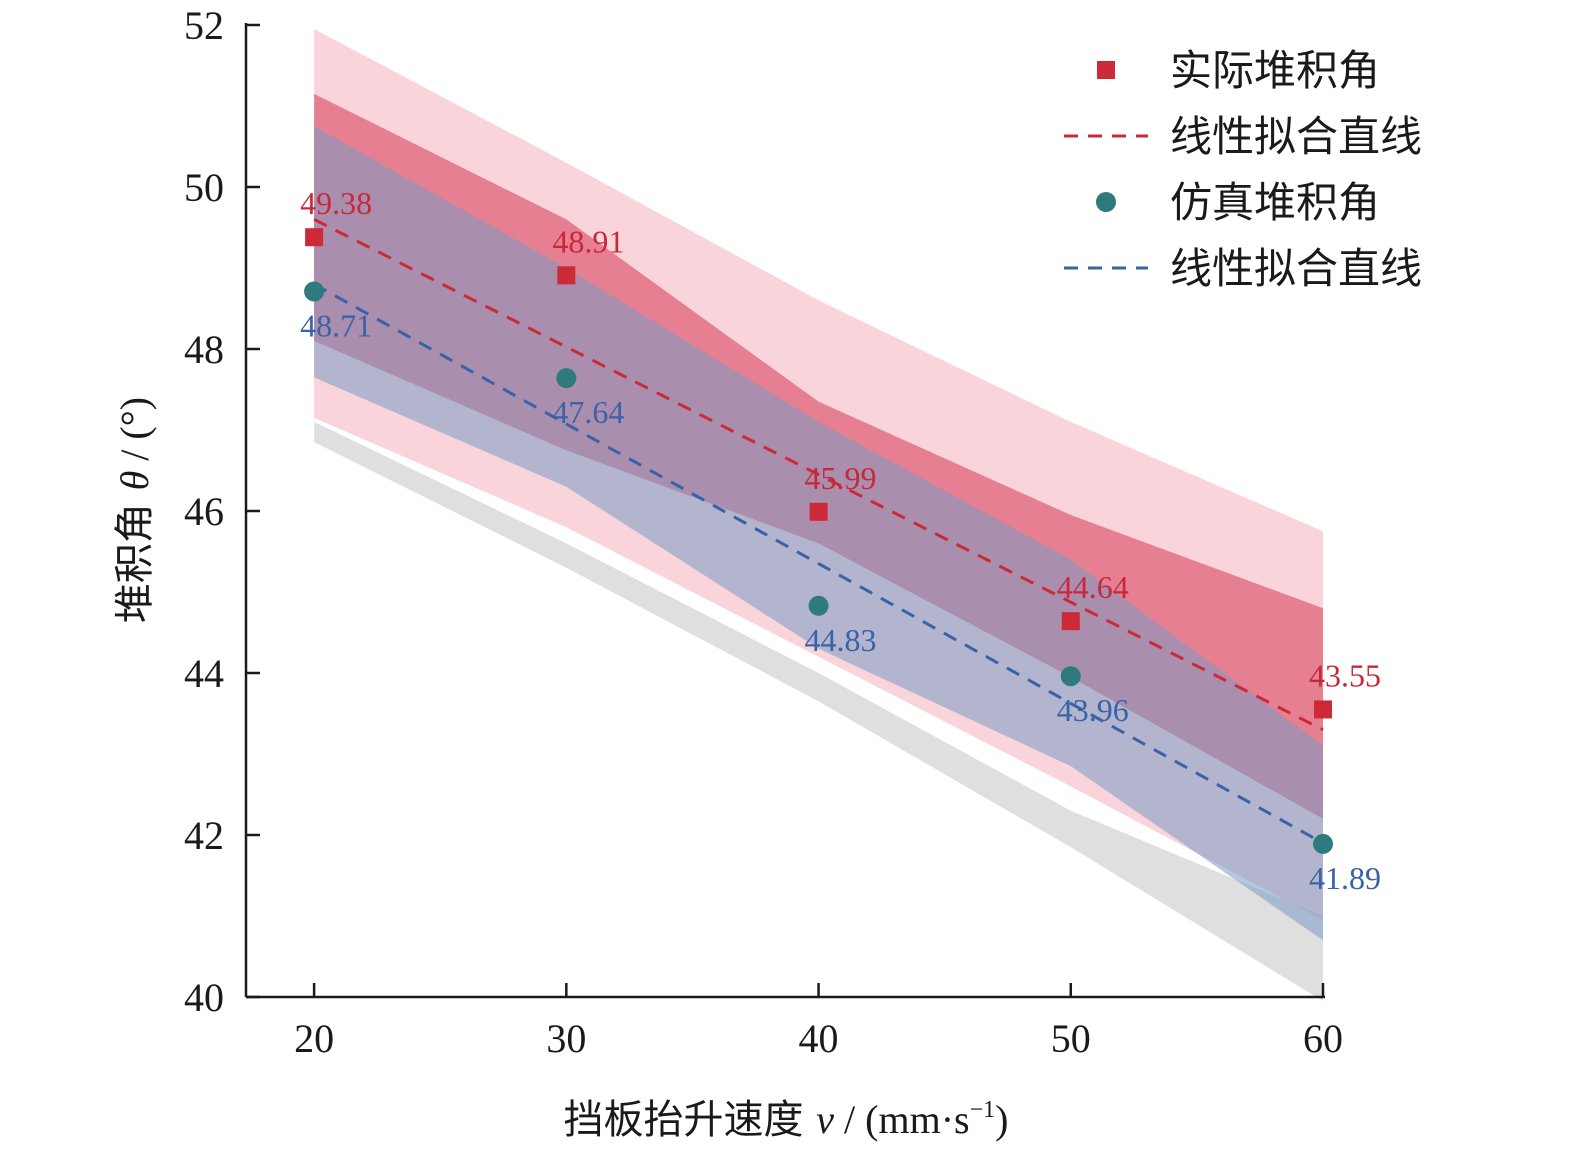  Describe the element at coordinates (204, 25) in the screenshot. I see `y-tick-label-52: 52` at that location.